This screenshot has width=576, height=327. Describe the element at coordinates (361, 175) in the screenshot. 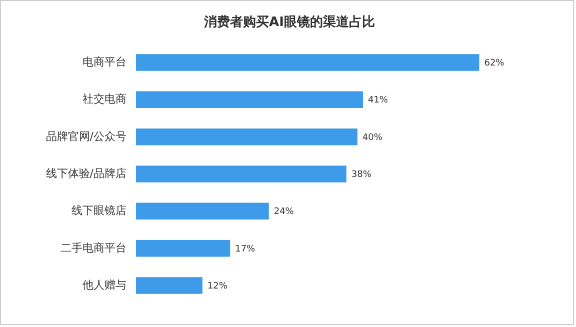

I see `data-label: 38%` at that location.